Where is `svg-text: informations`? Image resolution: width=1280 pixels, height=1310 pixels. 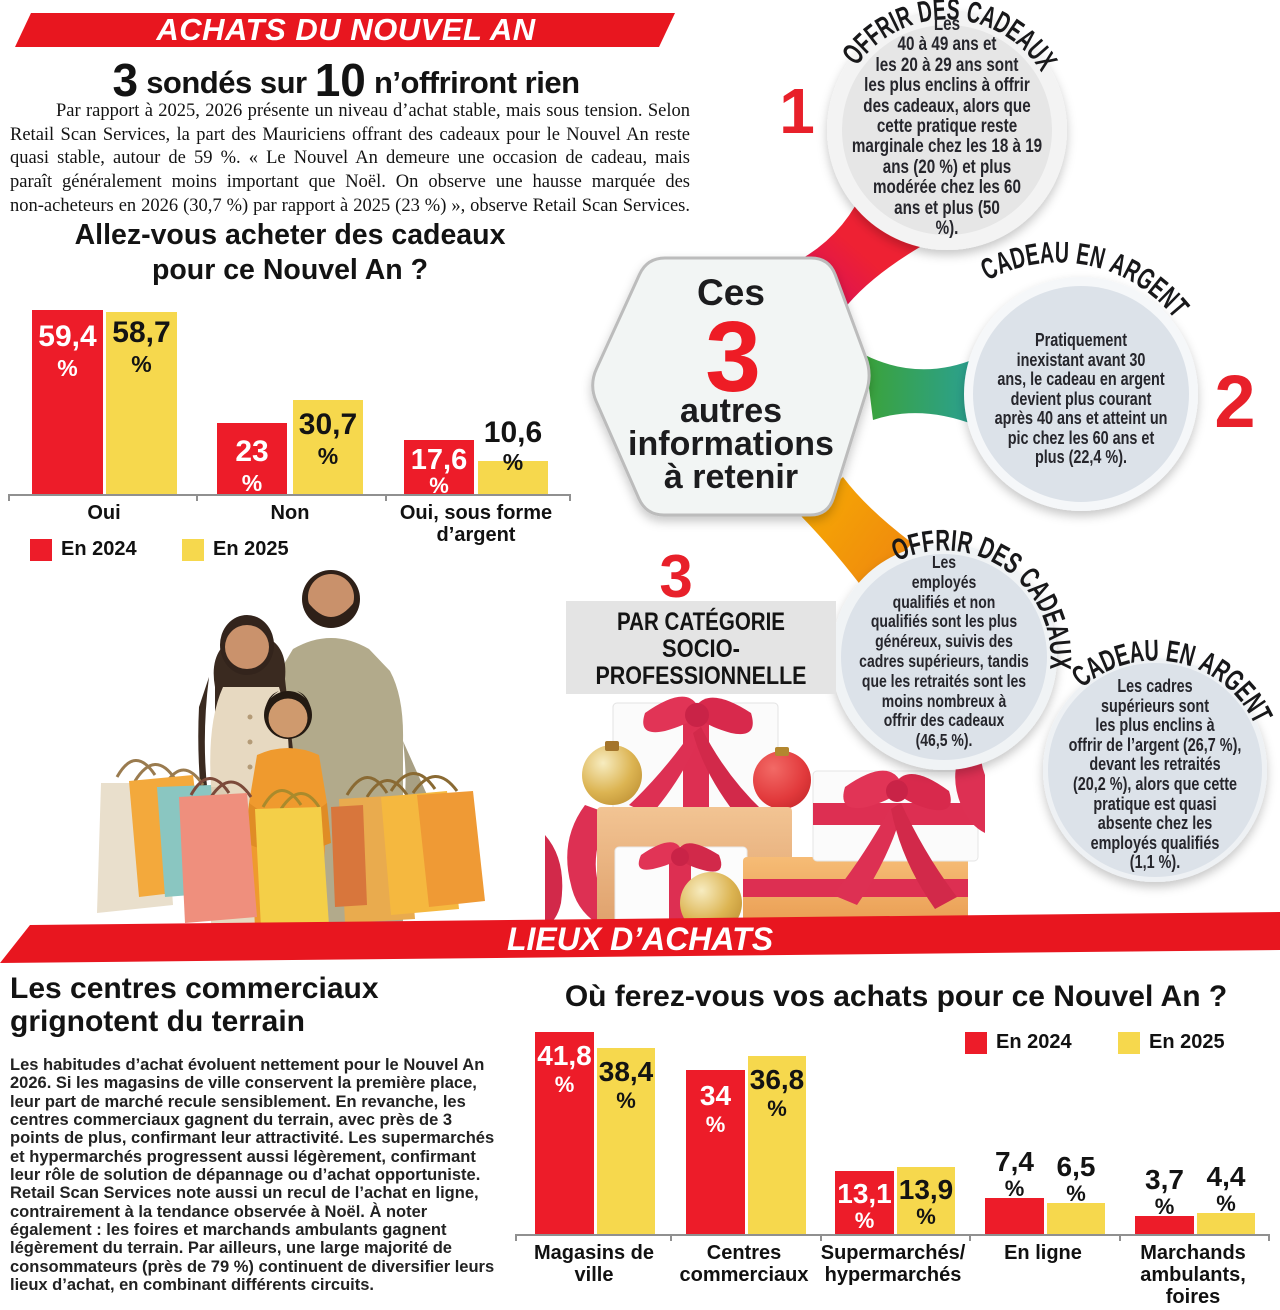
svg-text: informations is located at coordinates (731, 444).